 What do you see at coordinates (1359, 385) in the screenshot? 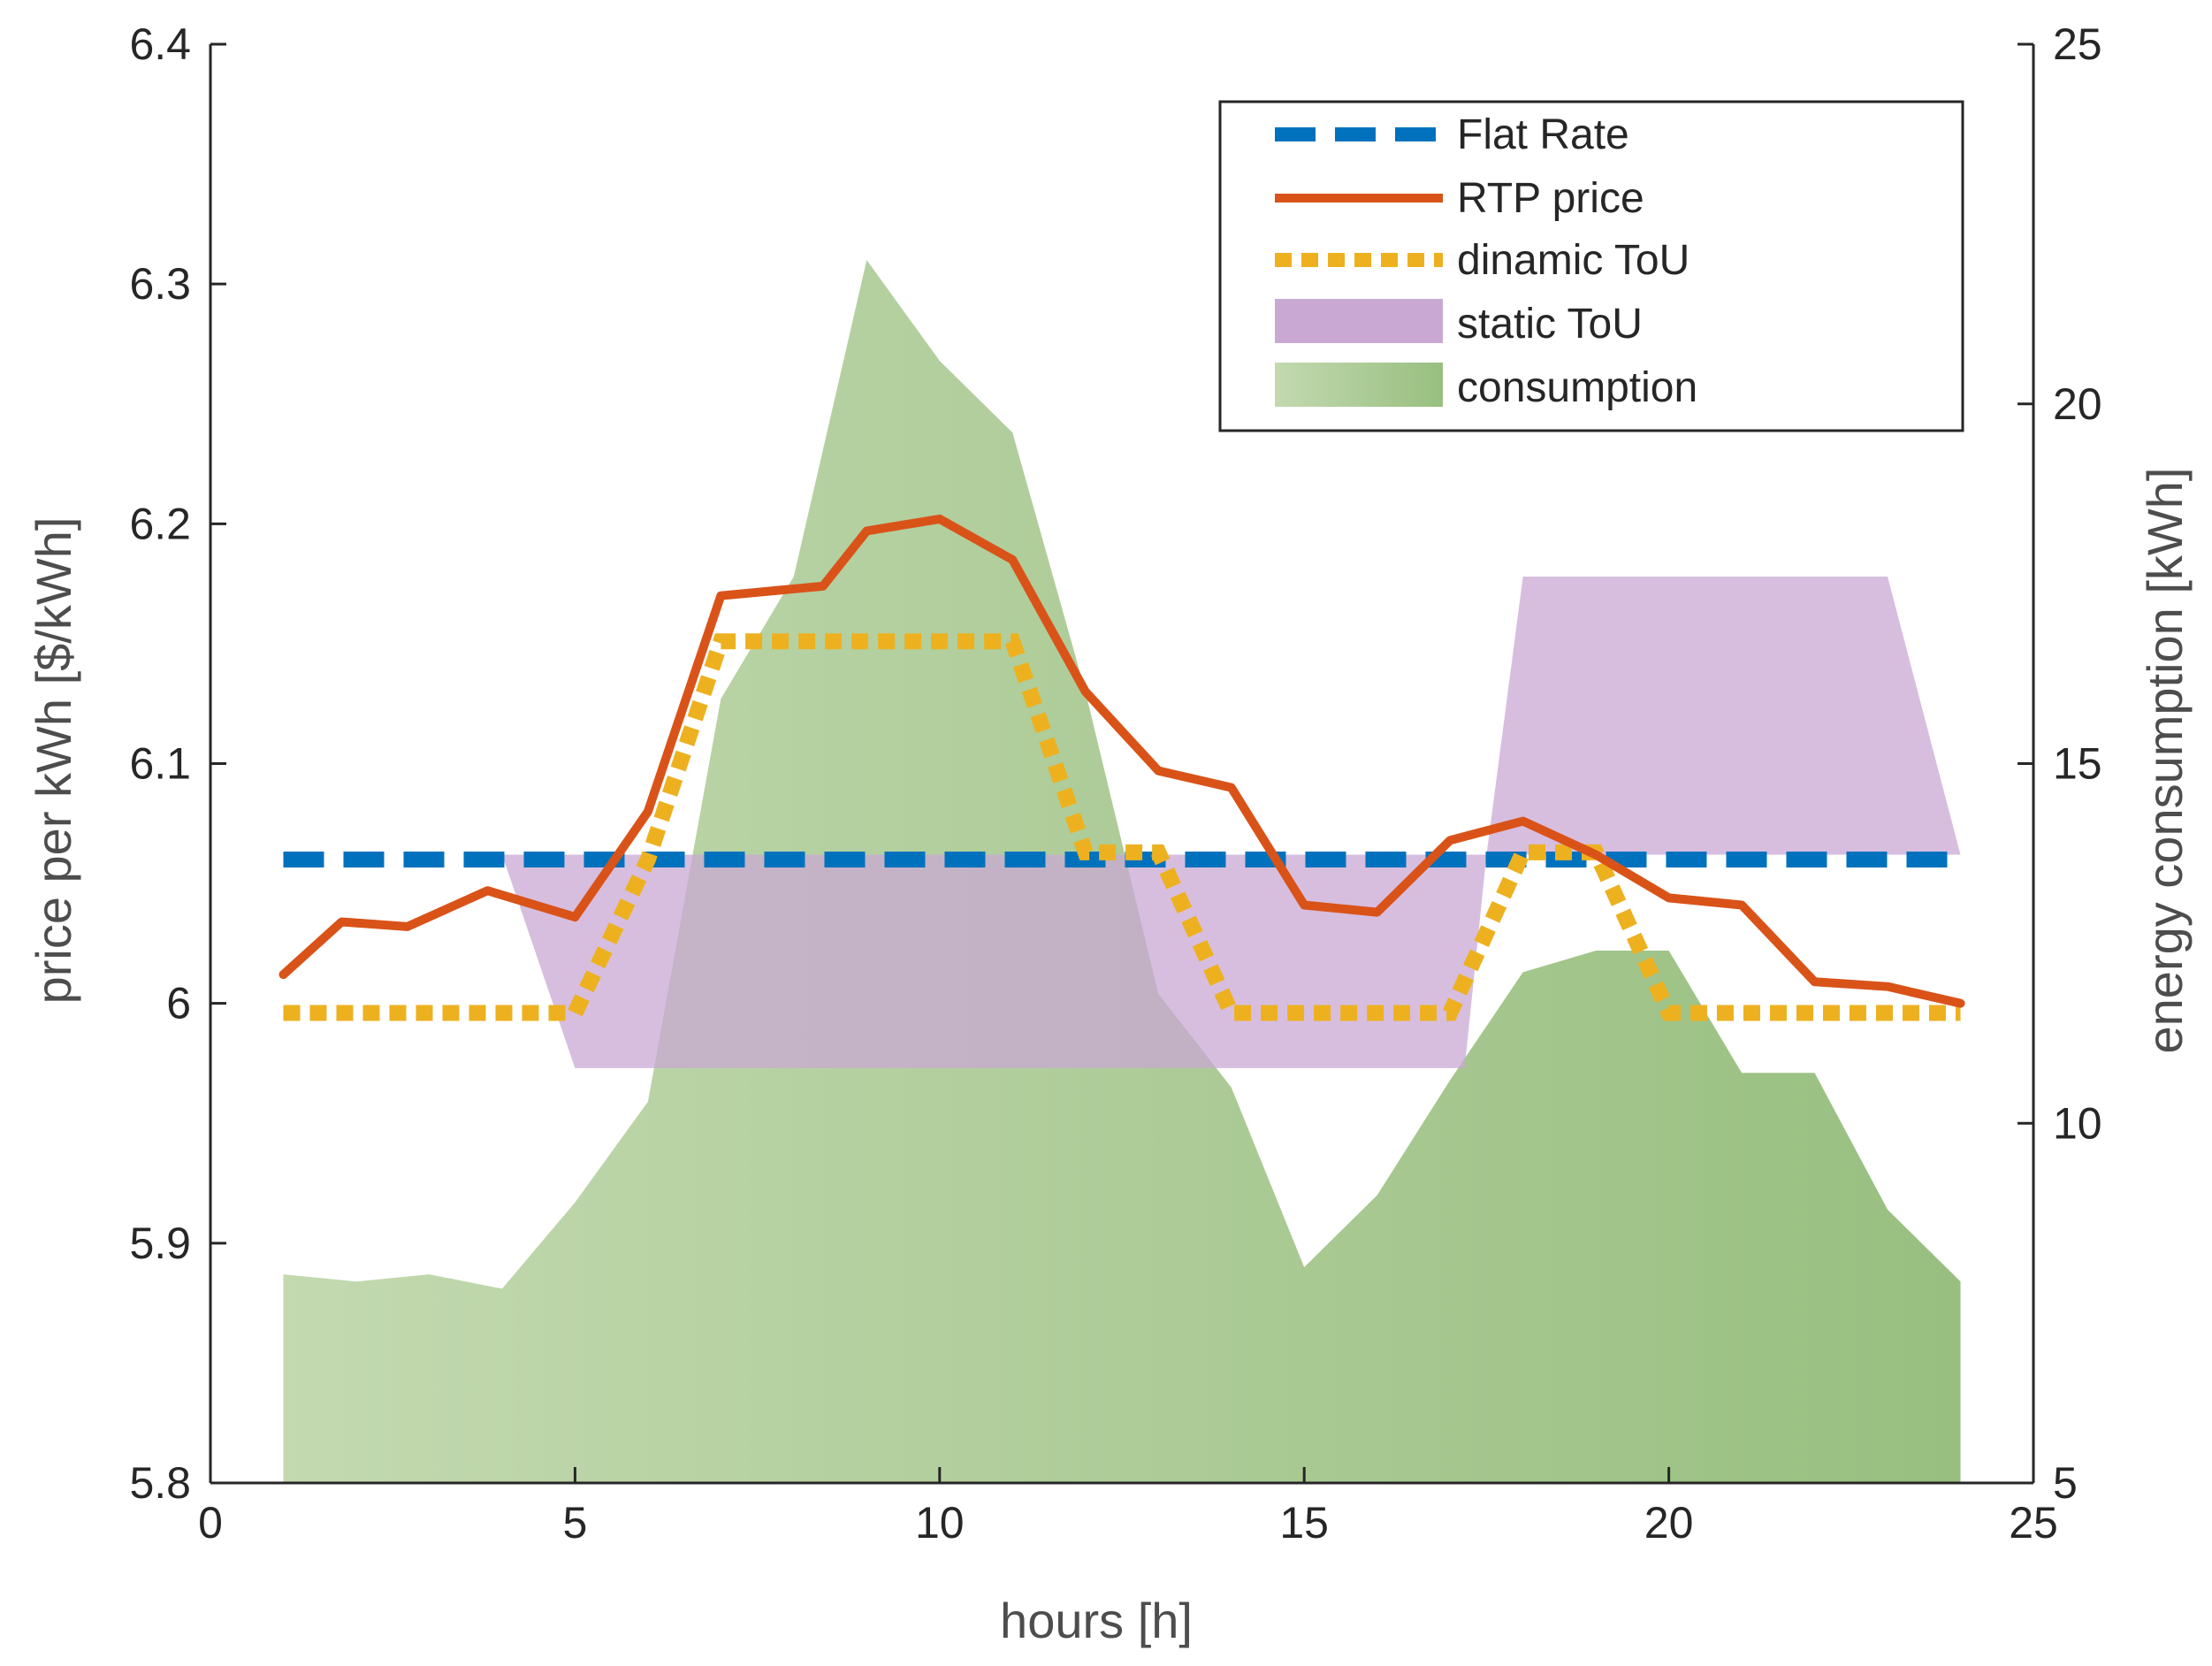
I see `legend-swatch-consumption` at bounding box center [1359, 385].